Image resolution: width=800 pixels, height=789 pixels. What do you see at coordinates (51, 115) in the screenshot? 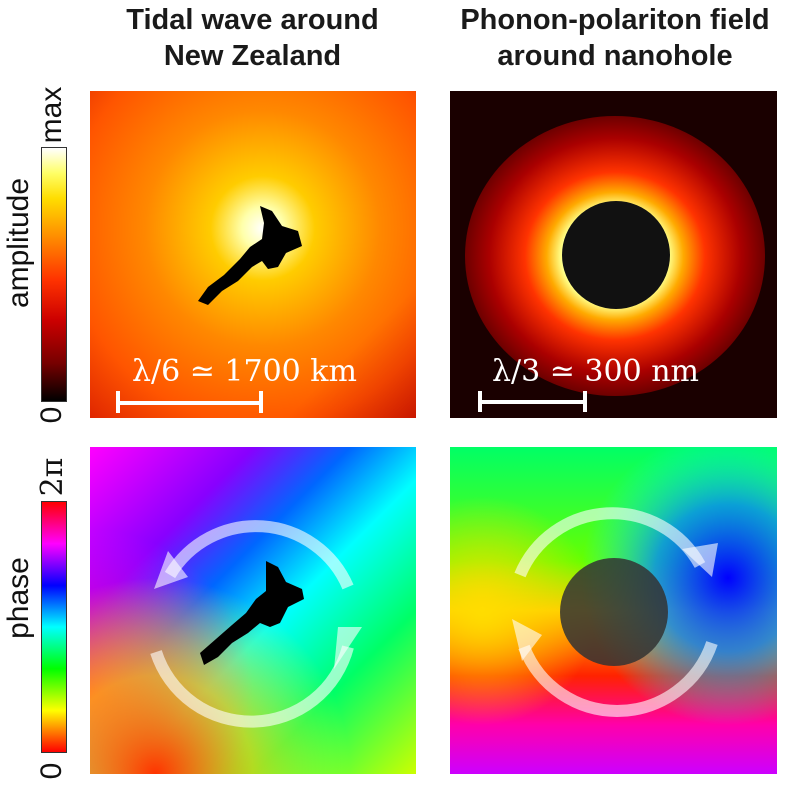
I see `amplitude-max-label: max` at bounding box center [51, 115].